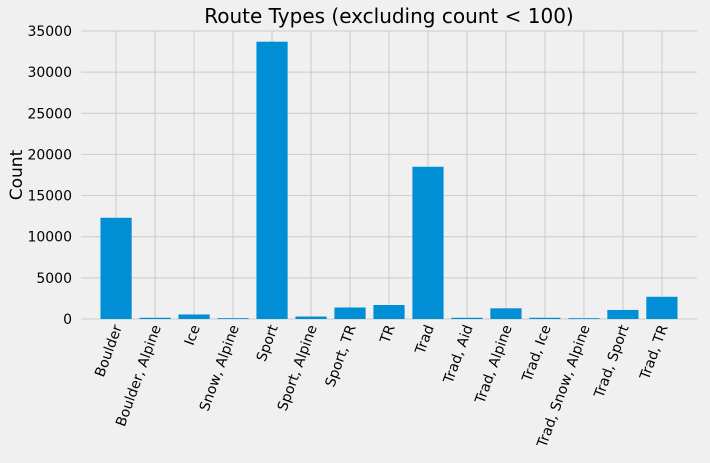 The height and width of the screenshot is (463, 710). Describe the element at coordinates (49, 197) in the screenshot. I see `y-tick-label: 15000` at that location.